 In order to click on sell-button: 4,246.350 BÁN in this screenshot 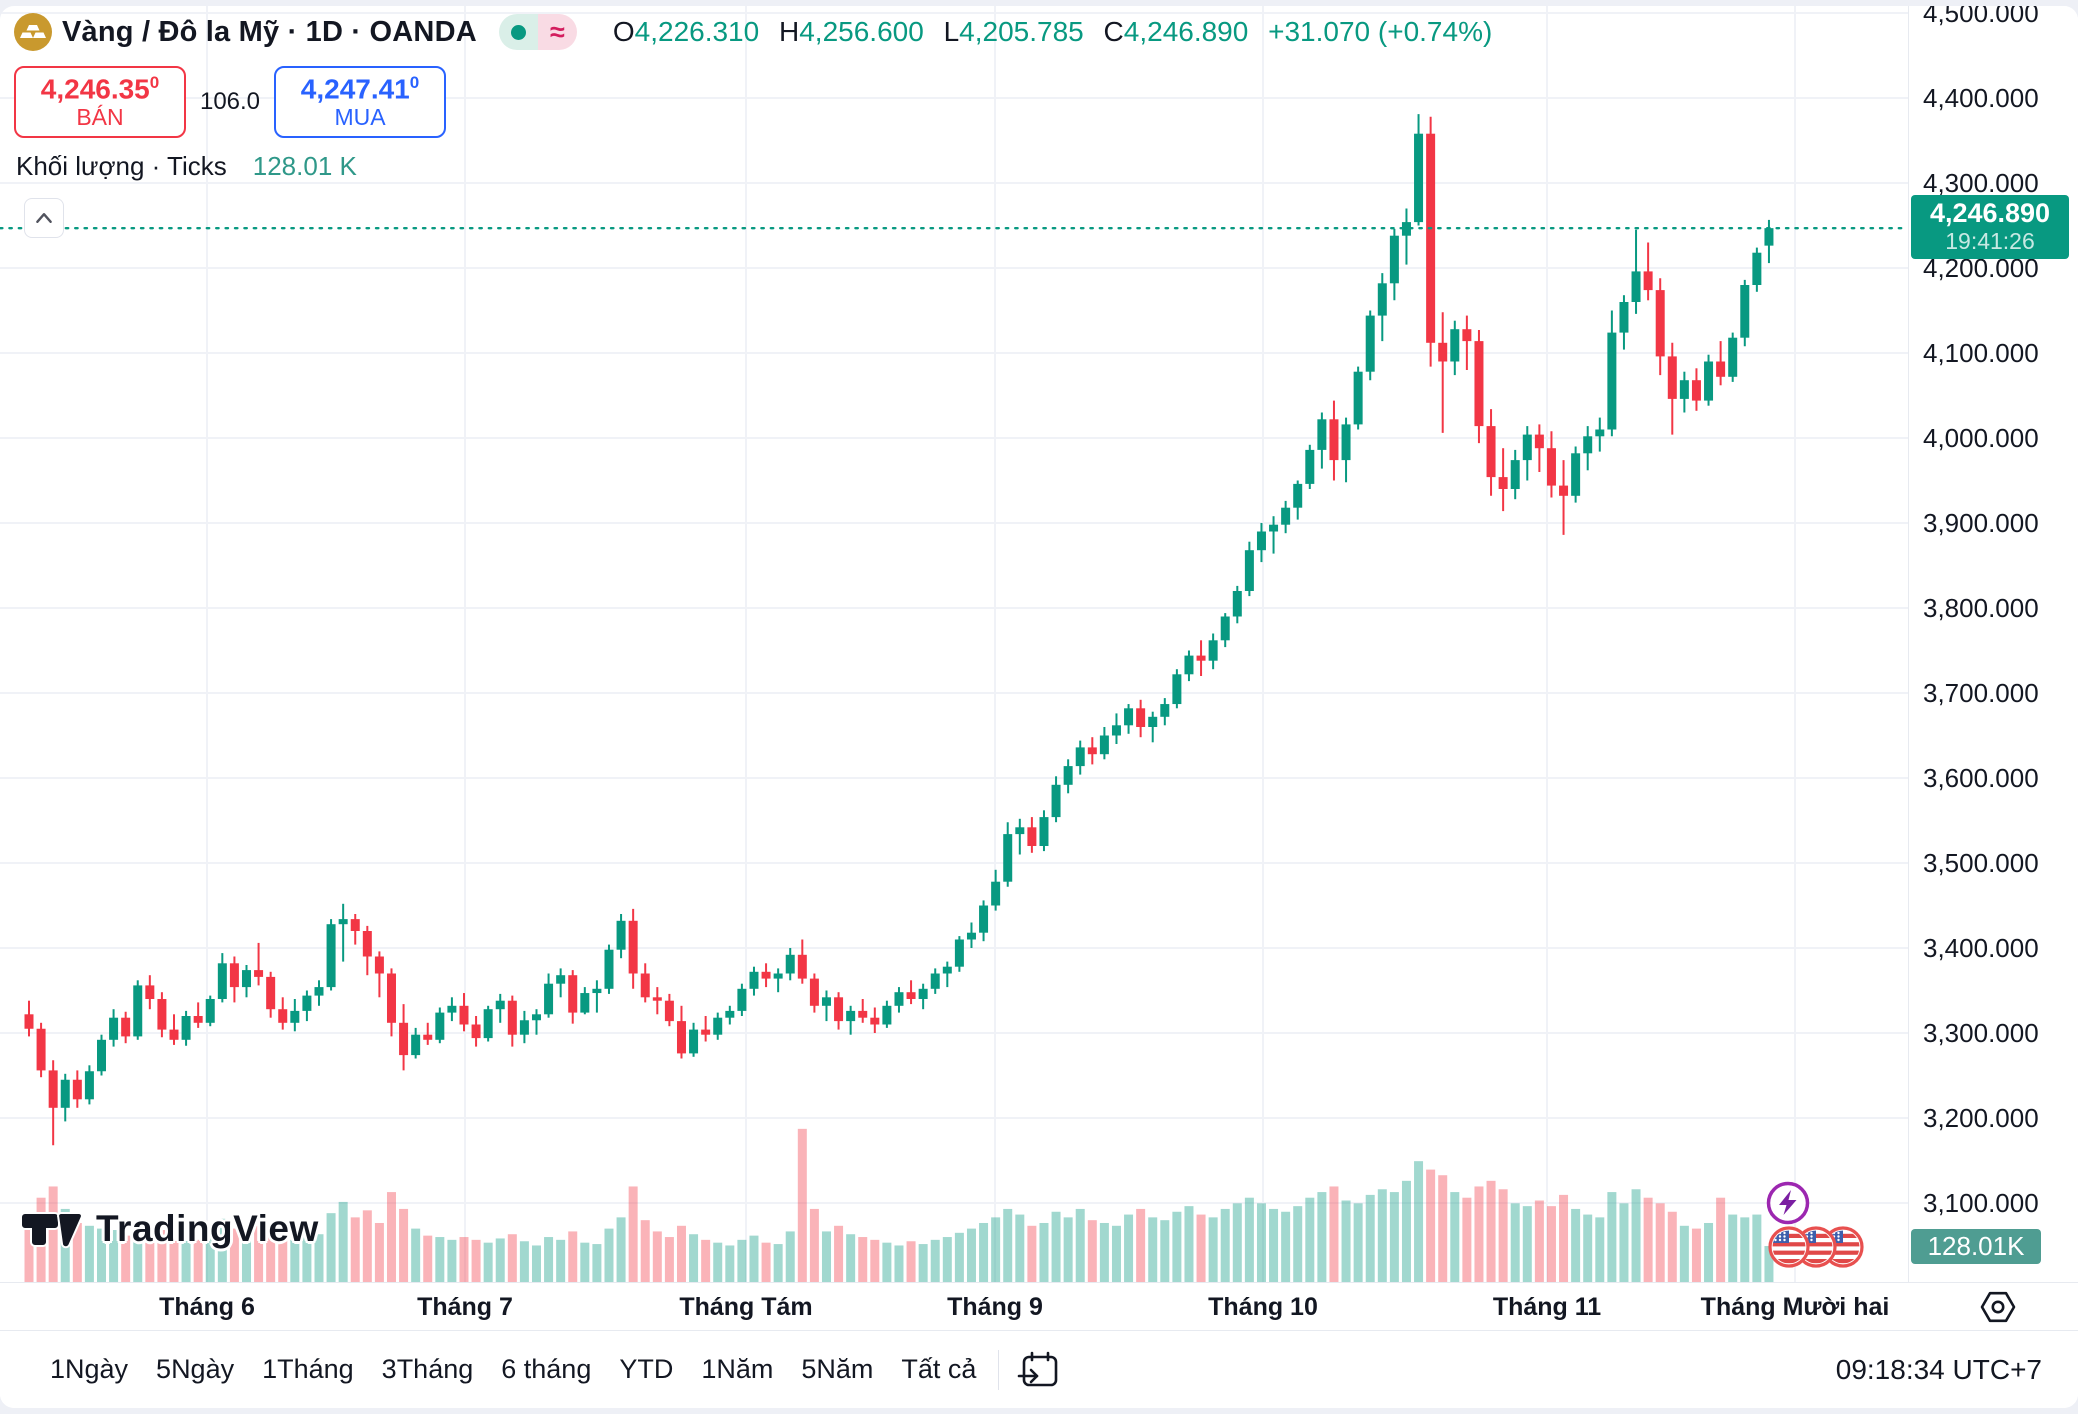, I will do `click(100, 102)`.